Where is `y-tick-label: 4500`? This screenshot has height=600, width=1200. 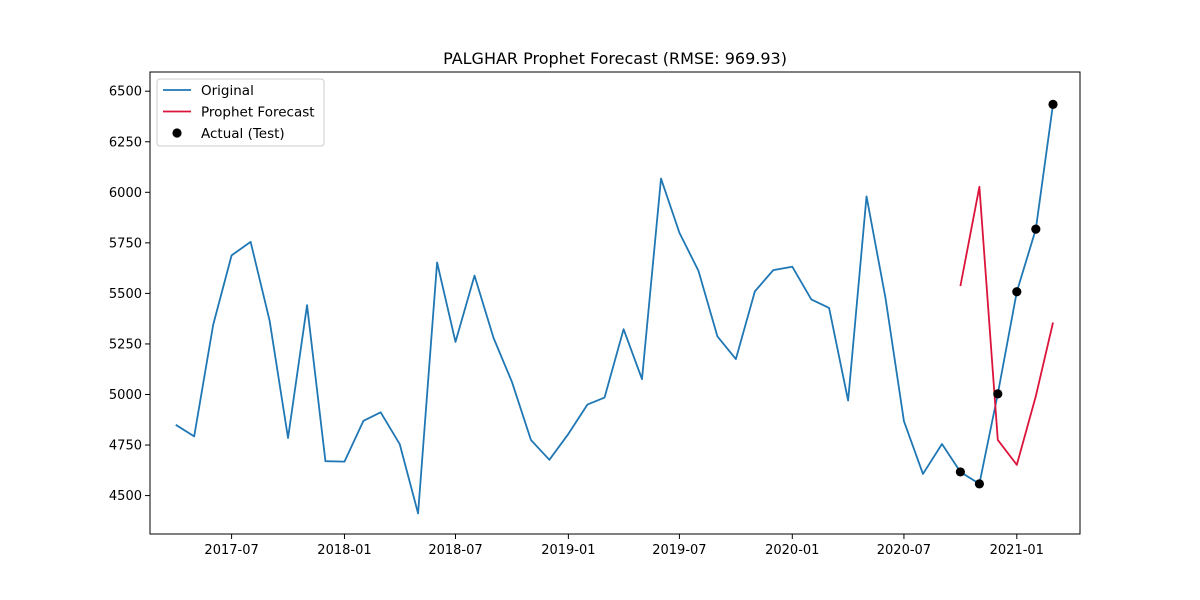
y-tick-label: 4500 is located at coordinates (125, 496).